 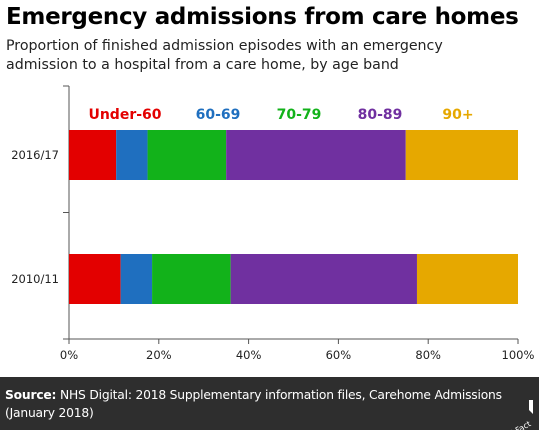 What do you see at coordinates (218, 115) in the screenshot?
I see `legend-label: 60-69` at bounding box center [218, 115].